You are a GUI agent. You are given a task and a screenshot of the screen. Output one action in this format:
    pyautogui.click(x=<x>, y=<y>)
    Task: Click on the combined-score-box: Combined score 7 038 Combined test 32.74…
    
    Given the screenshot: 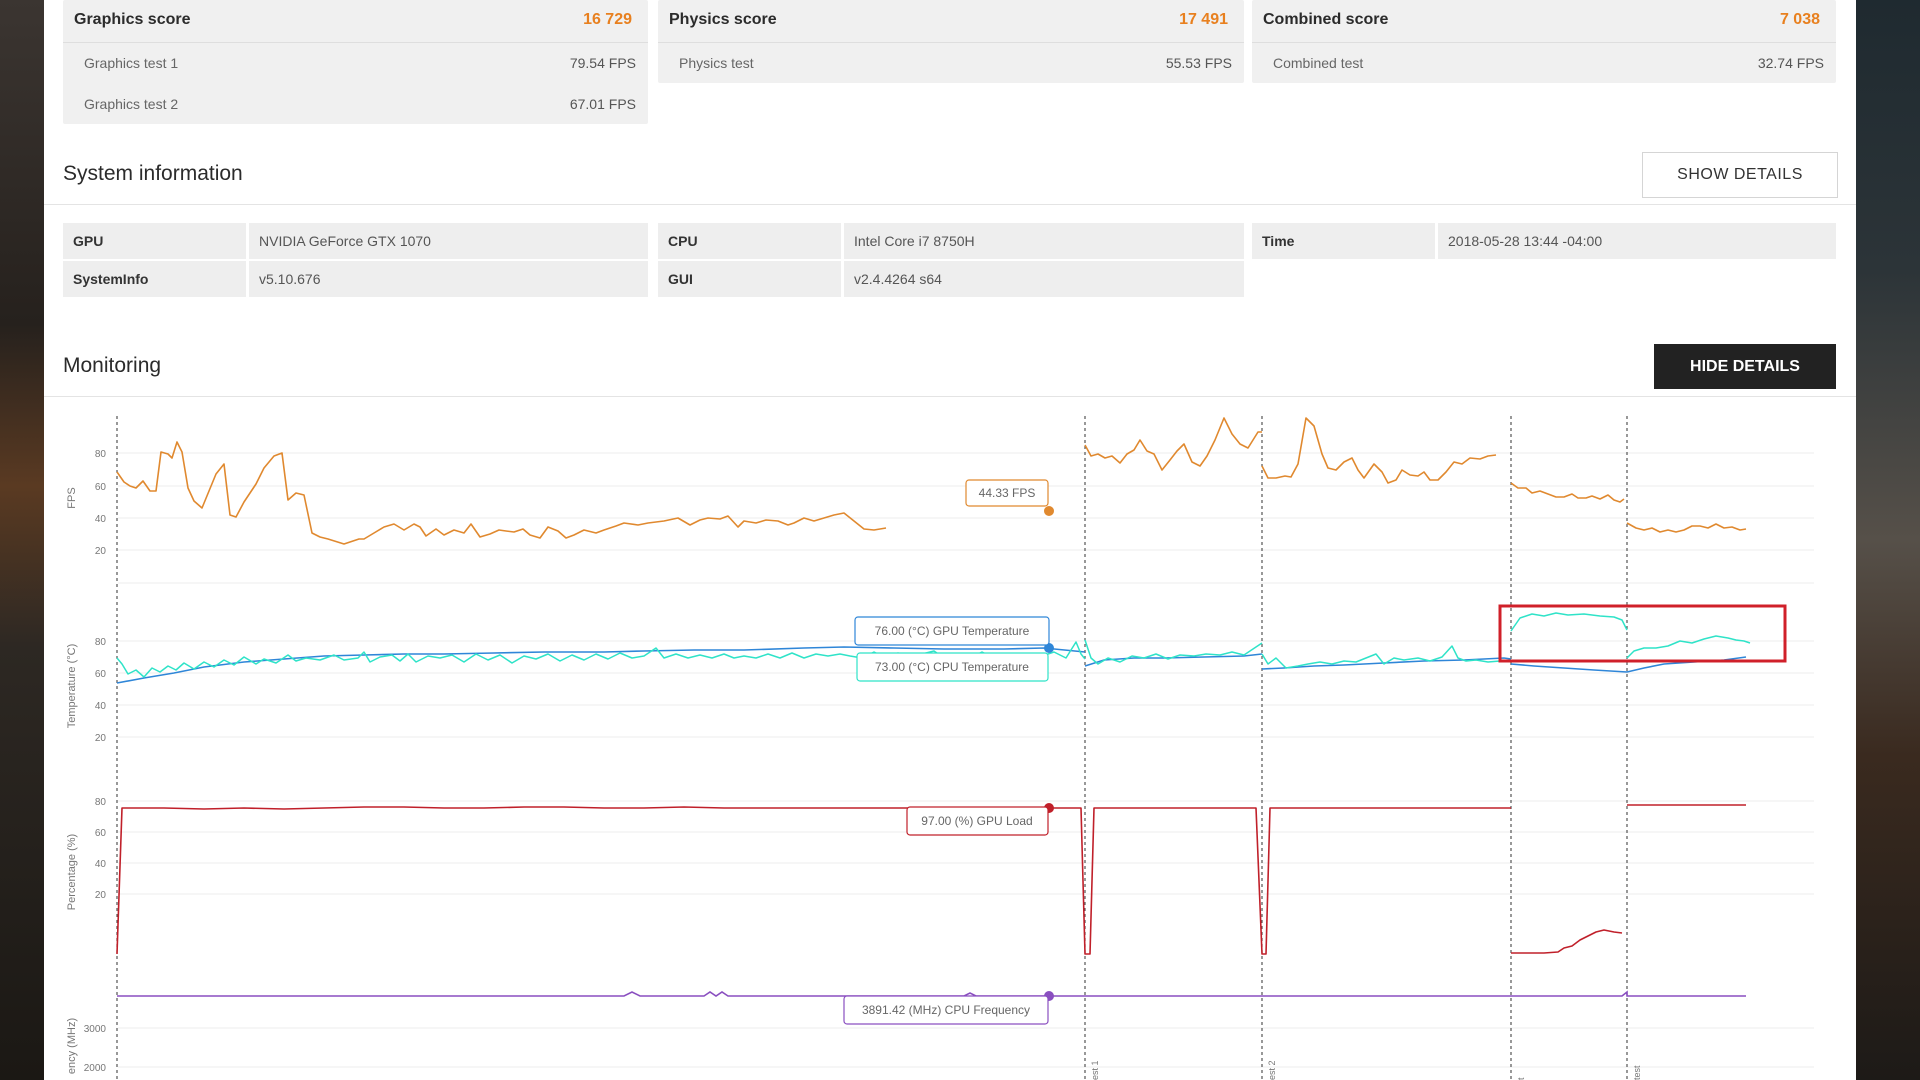 What is the action you would take?
    pyautogui.click(x=1544, y=41)
    